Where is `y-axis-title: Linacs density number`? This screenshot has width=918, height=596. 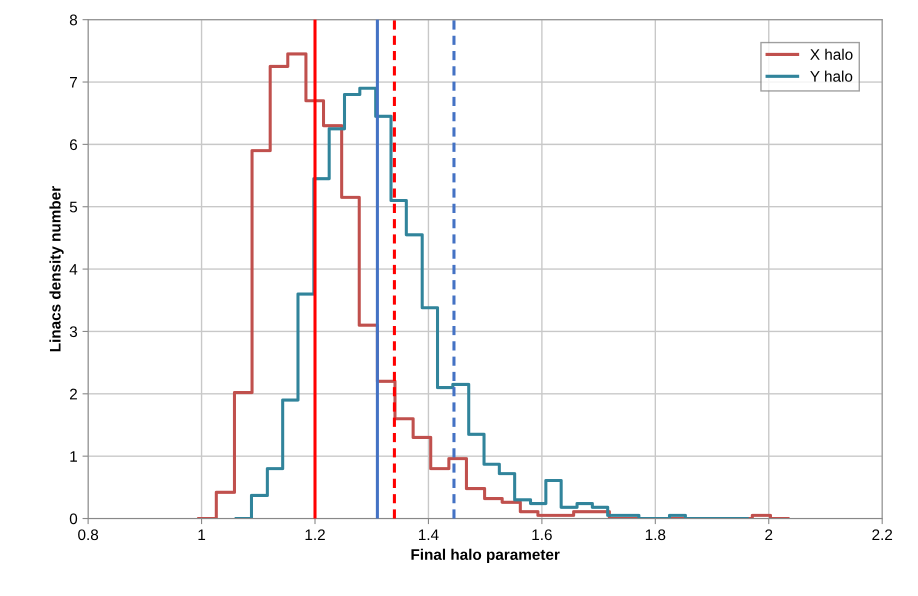
y-axis-title: Linacs density number is located at coordinates (56, 269).